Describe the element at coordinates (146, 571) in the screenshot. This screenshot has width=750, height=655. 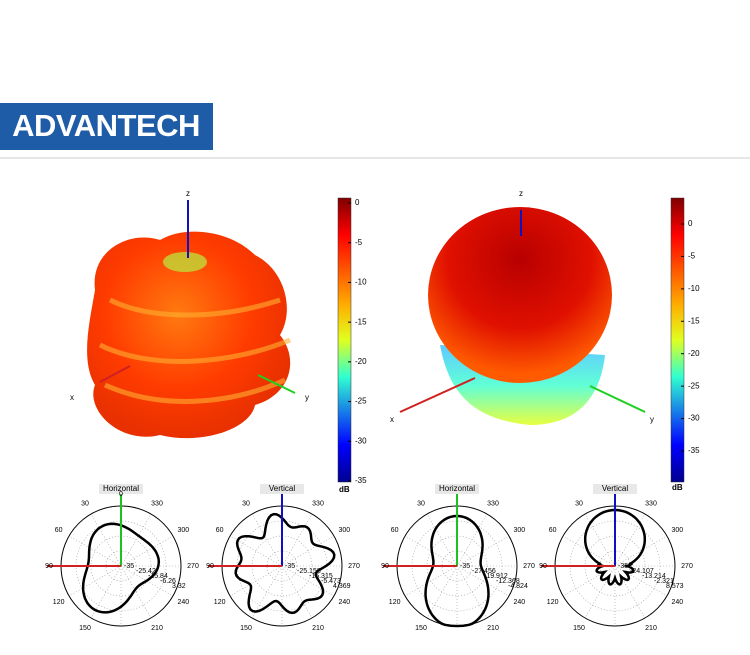
I see `ring-label: -25.42` at that location.